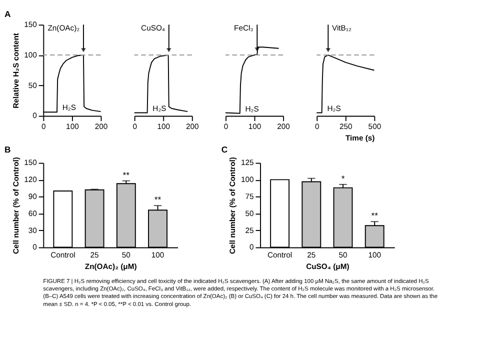 The width and height of the screenshot is (498, 339). I want to click on annotation: *, so click(343, 179).